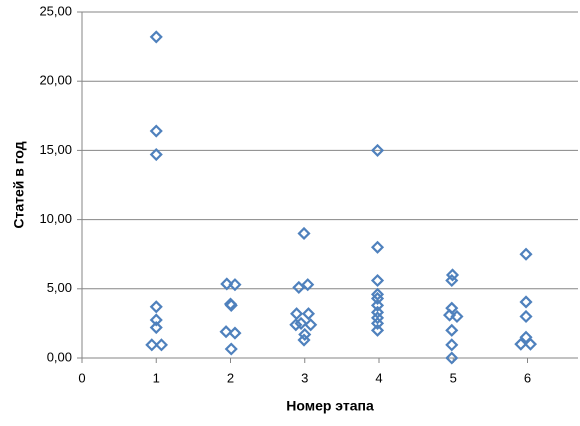 The image size is (580, 426). What do you see at coordinates (527, 377) in the screenshot?
I see `x-tick-label: 6` at bounding box center [527, 377].